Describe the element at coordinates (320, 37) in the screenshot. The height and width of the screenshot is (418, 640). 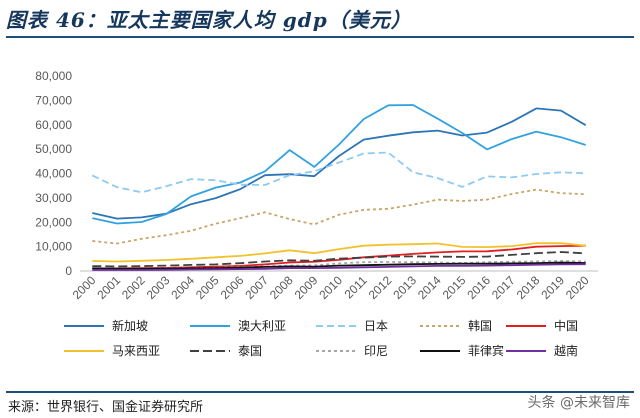
I see `title-divider` at that location.